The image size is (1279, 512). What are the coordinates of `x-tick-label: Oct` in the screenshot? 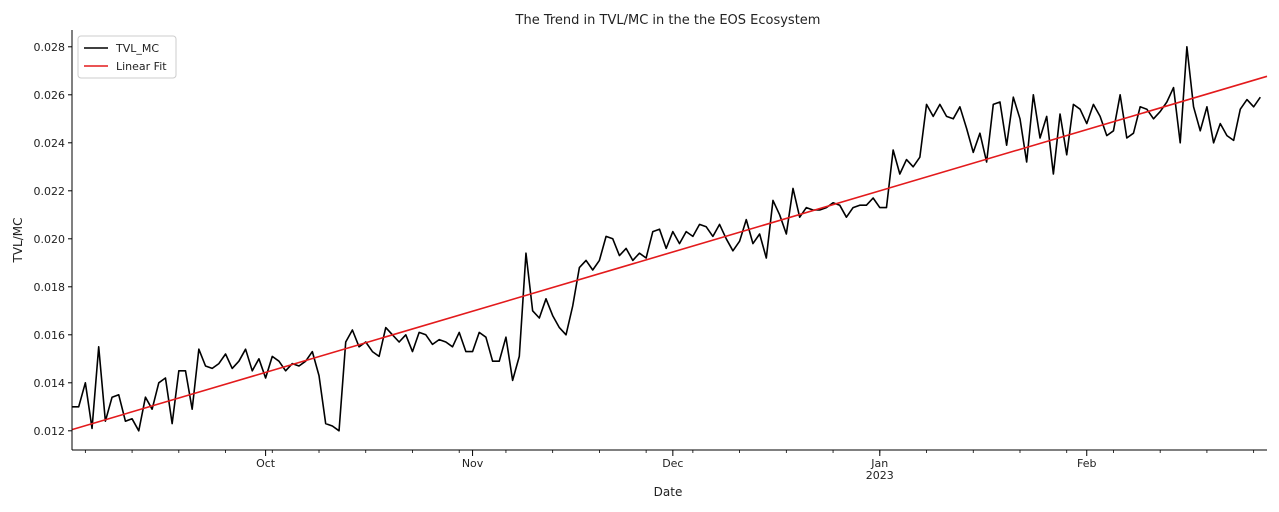 It's located at (266, 463).